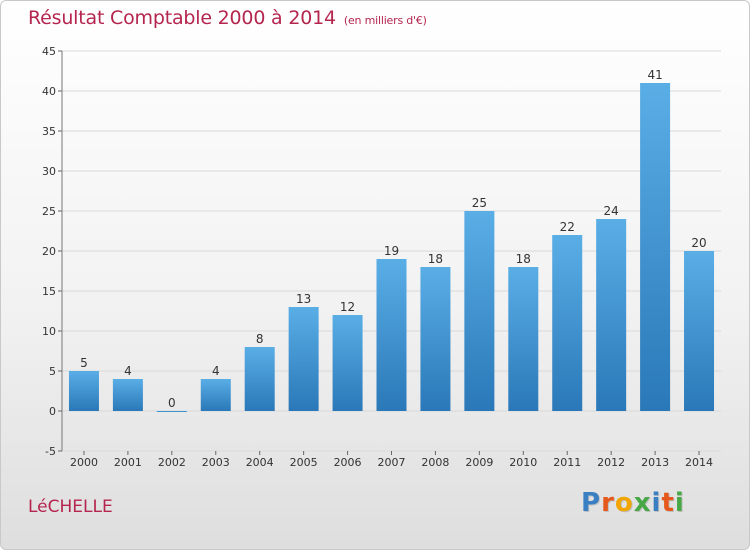 The height and width of the screenshot is (550, 750). I want to click on logo-letter: t, so click(668, 503).